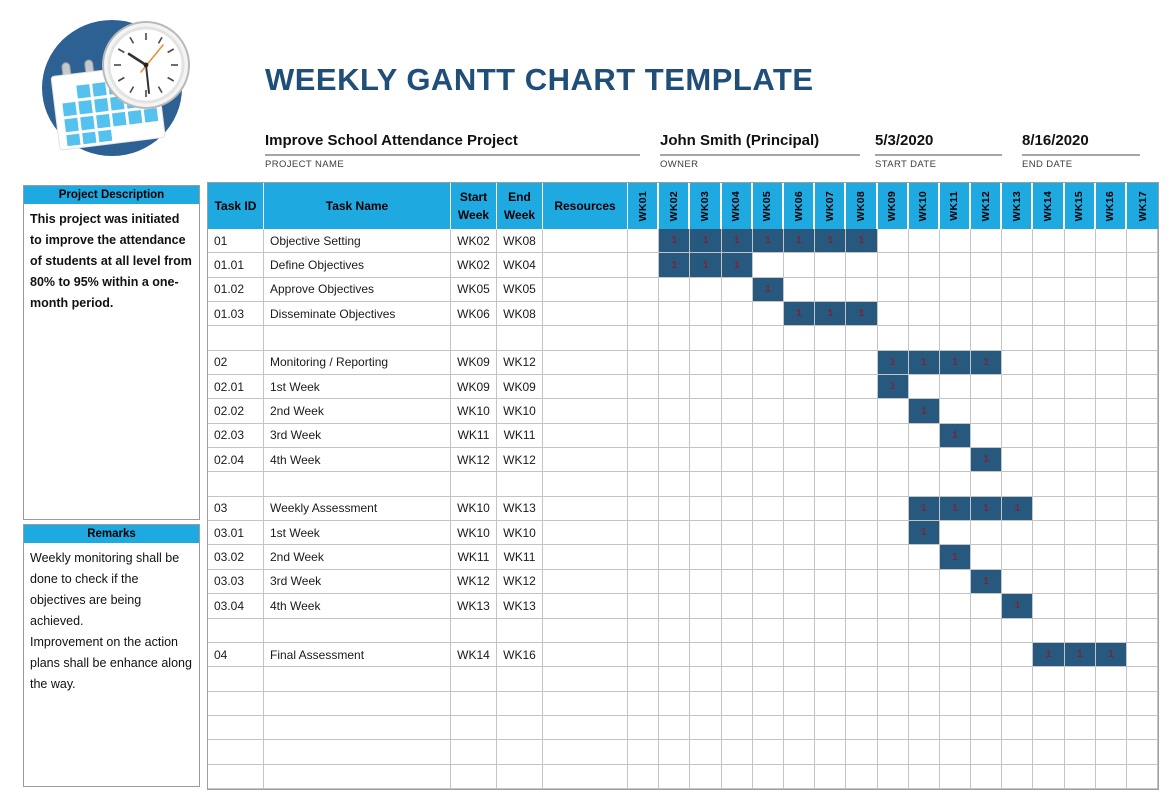 This screenshot has width=1170, height=812. I want to click on end-week-cell: WK10, so click(520, 411).